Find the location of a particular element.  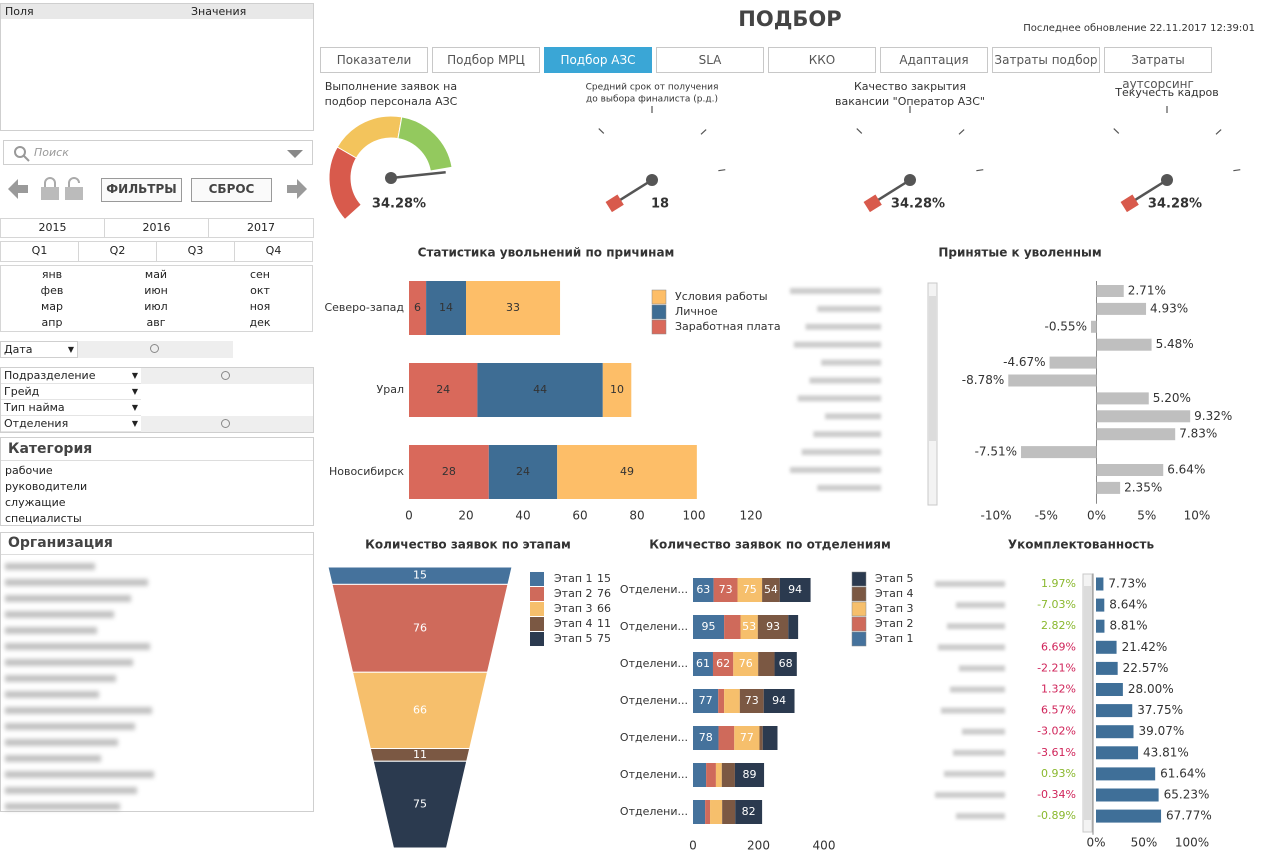

month-cell: фев is located at coordinates (52, 290).